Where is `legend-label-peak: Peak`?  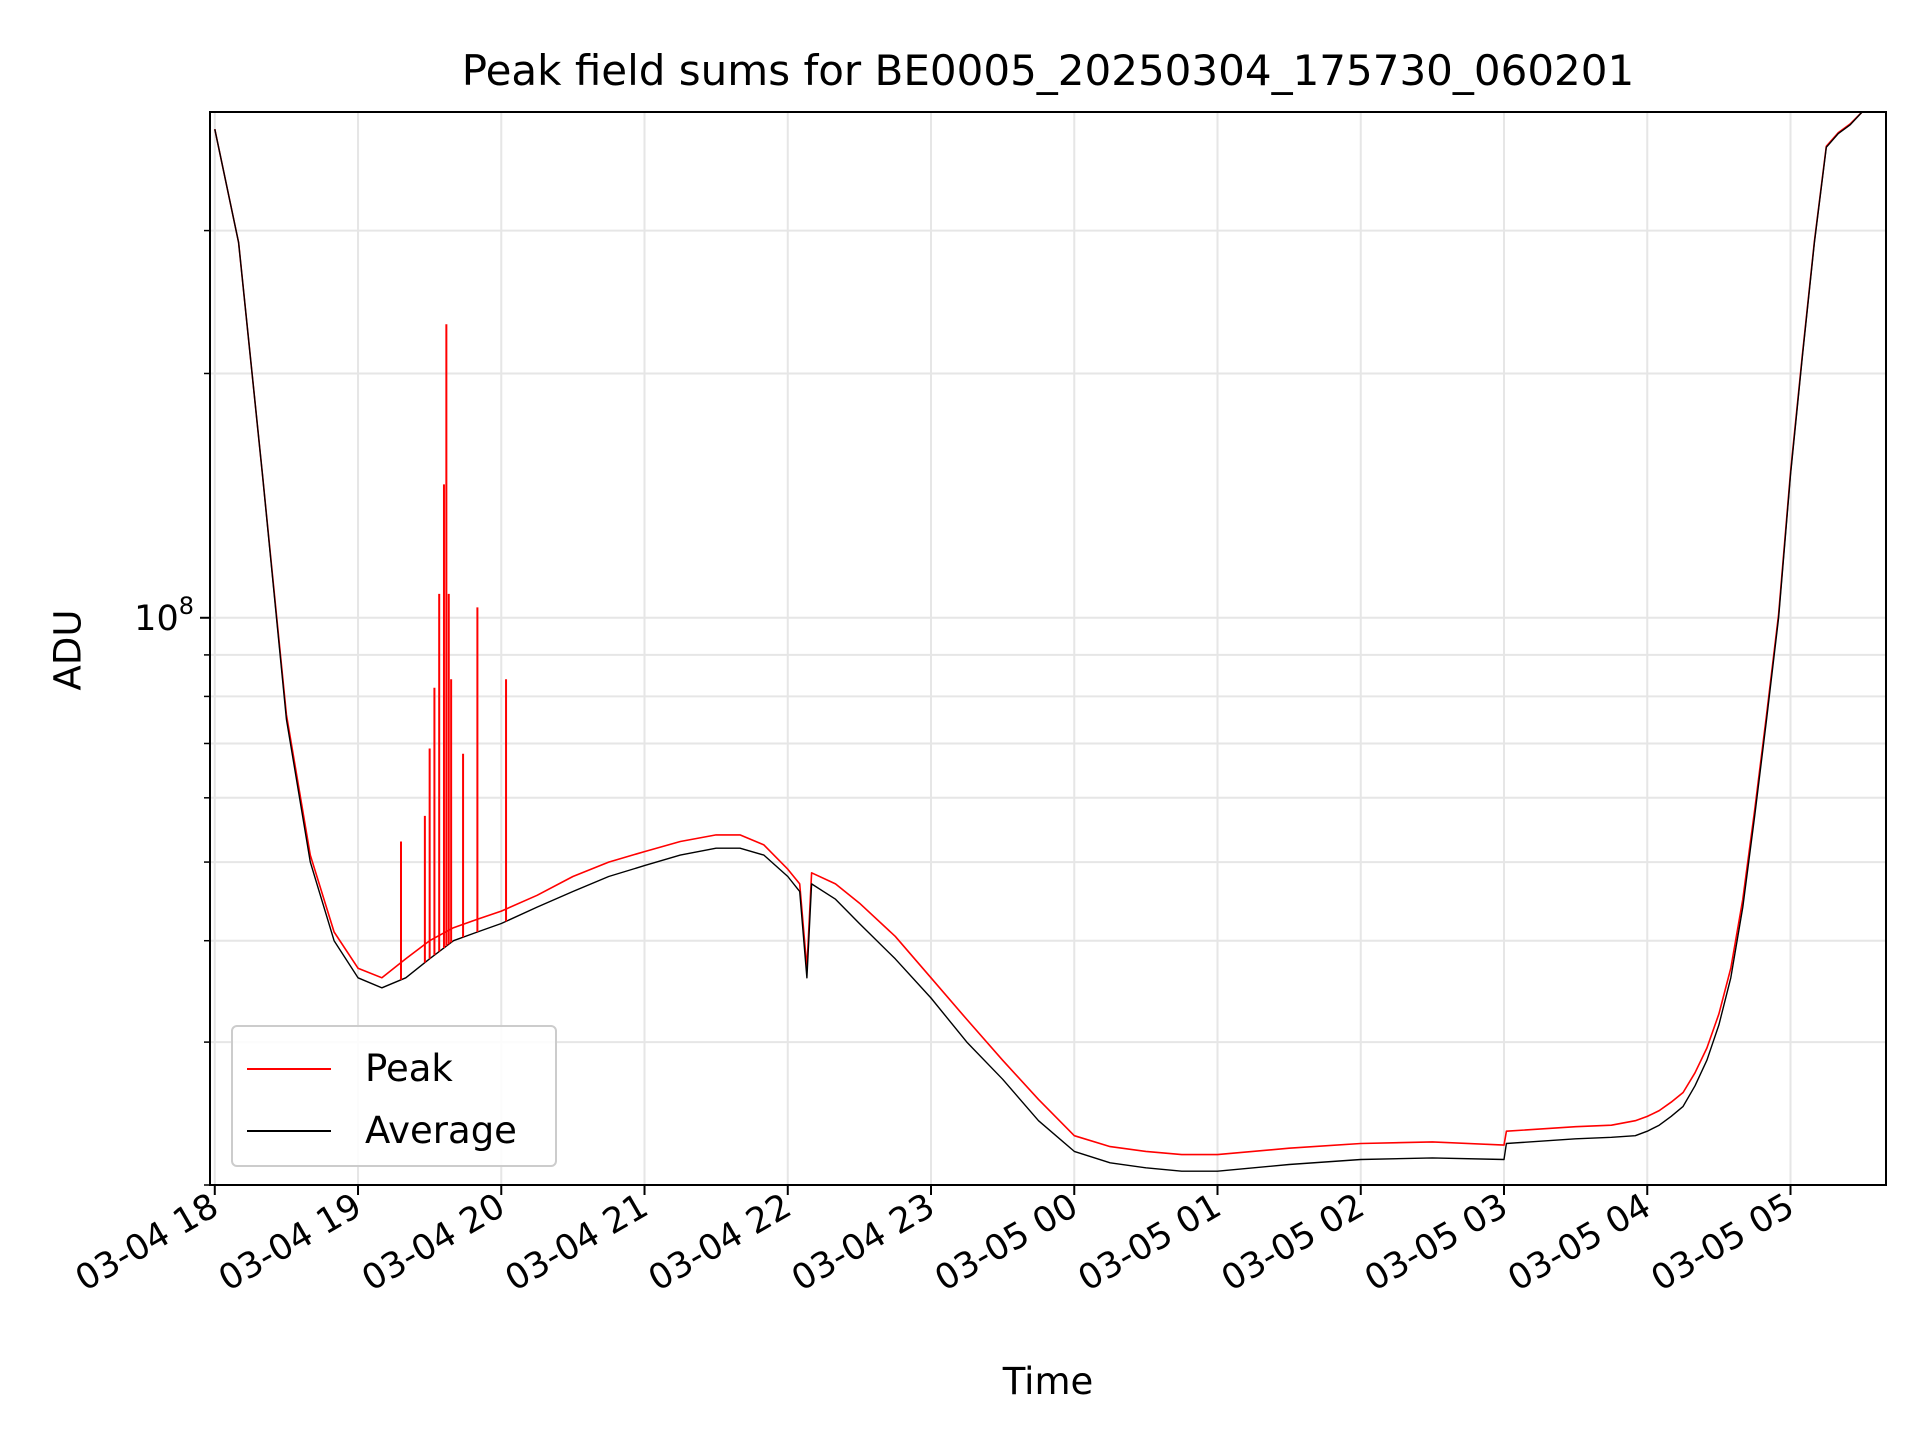
legend-label-peak: Peak is located at coordinates (409, 1068).